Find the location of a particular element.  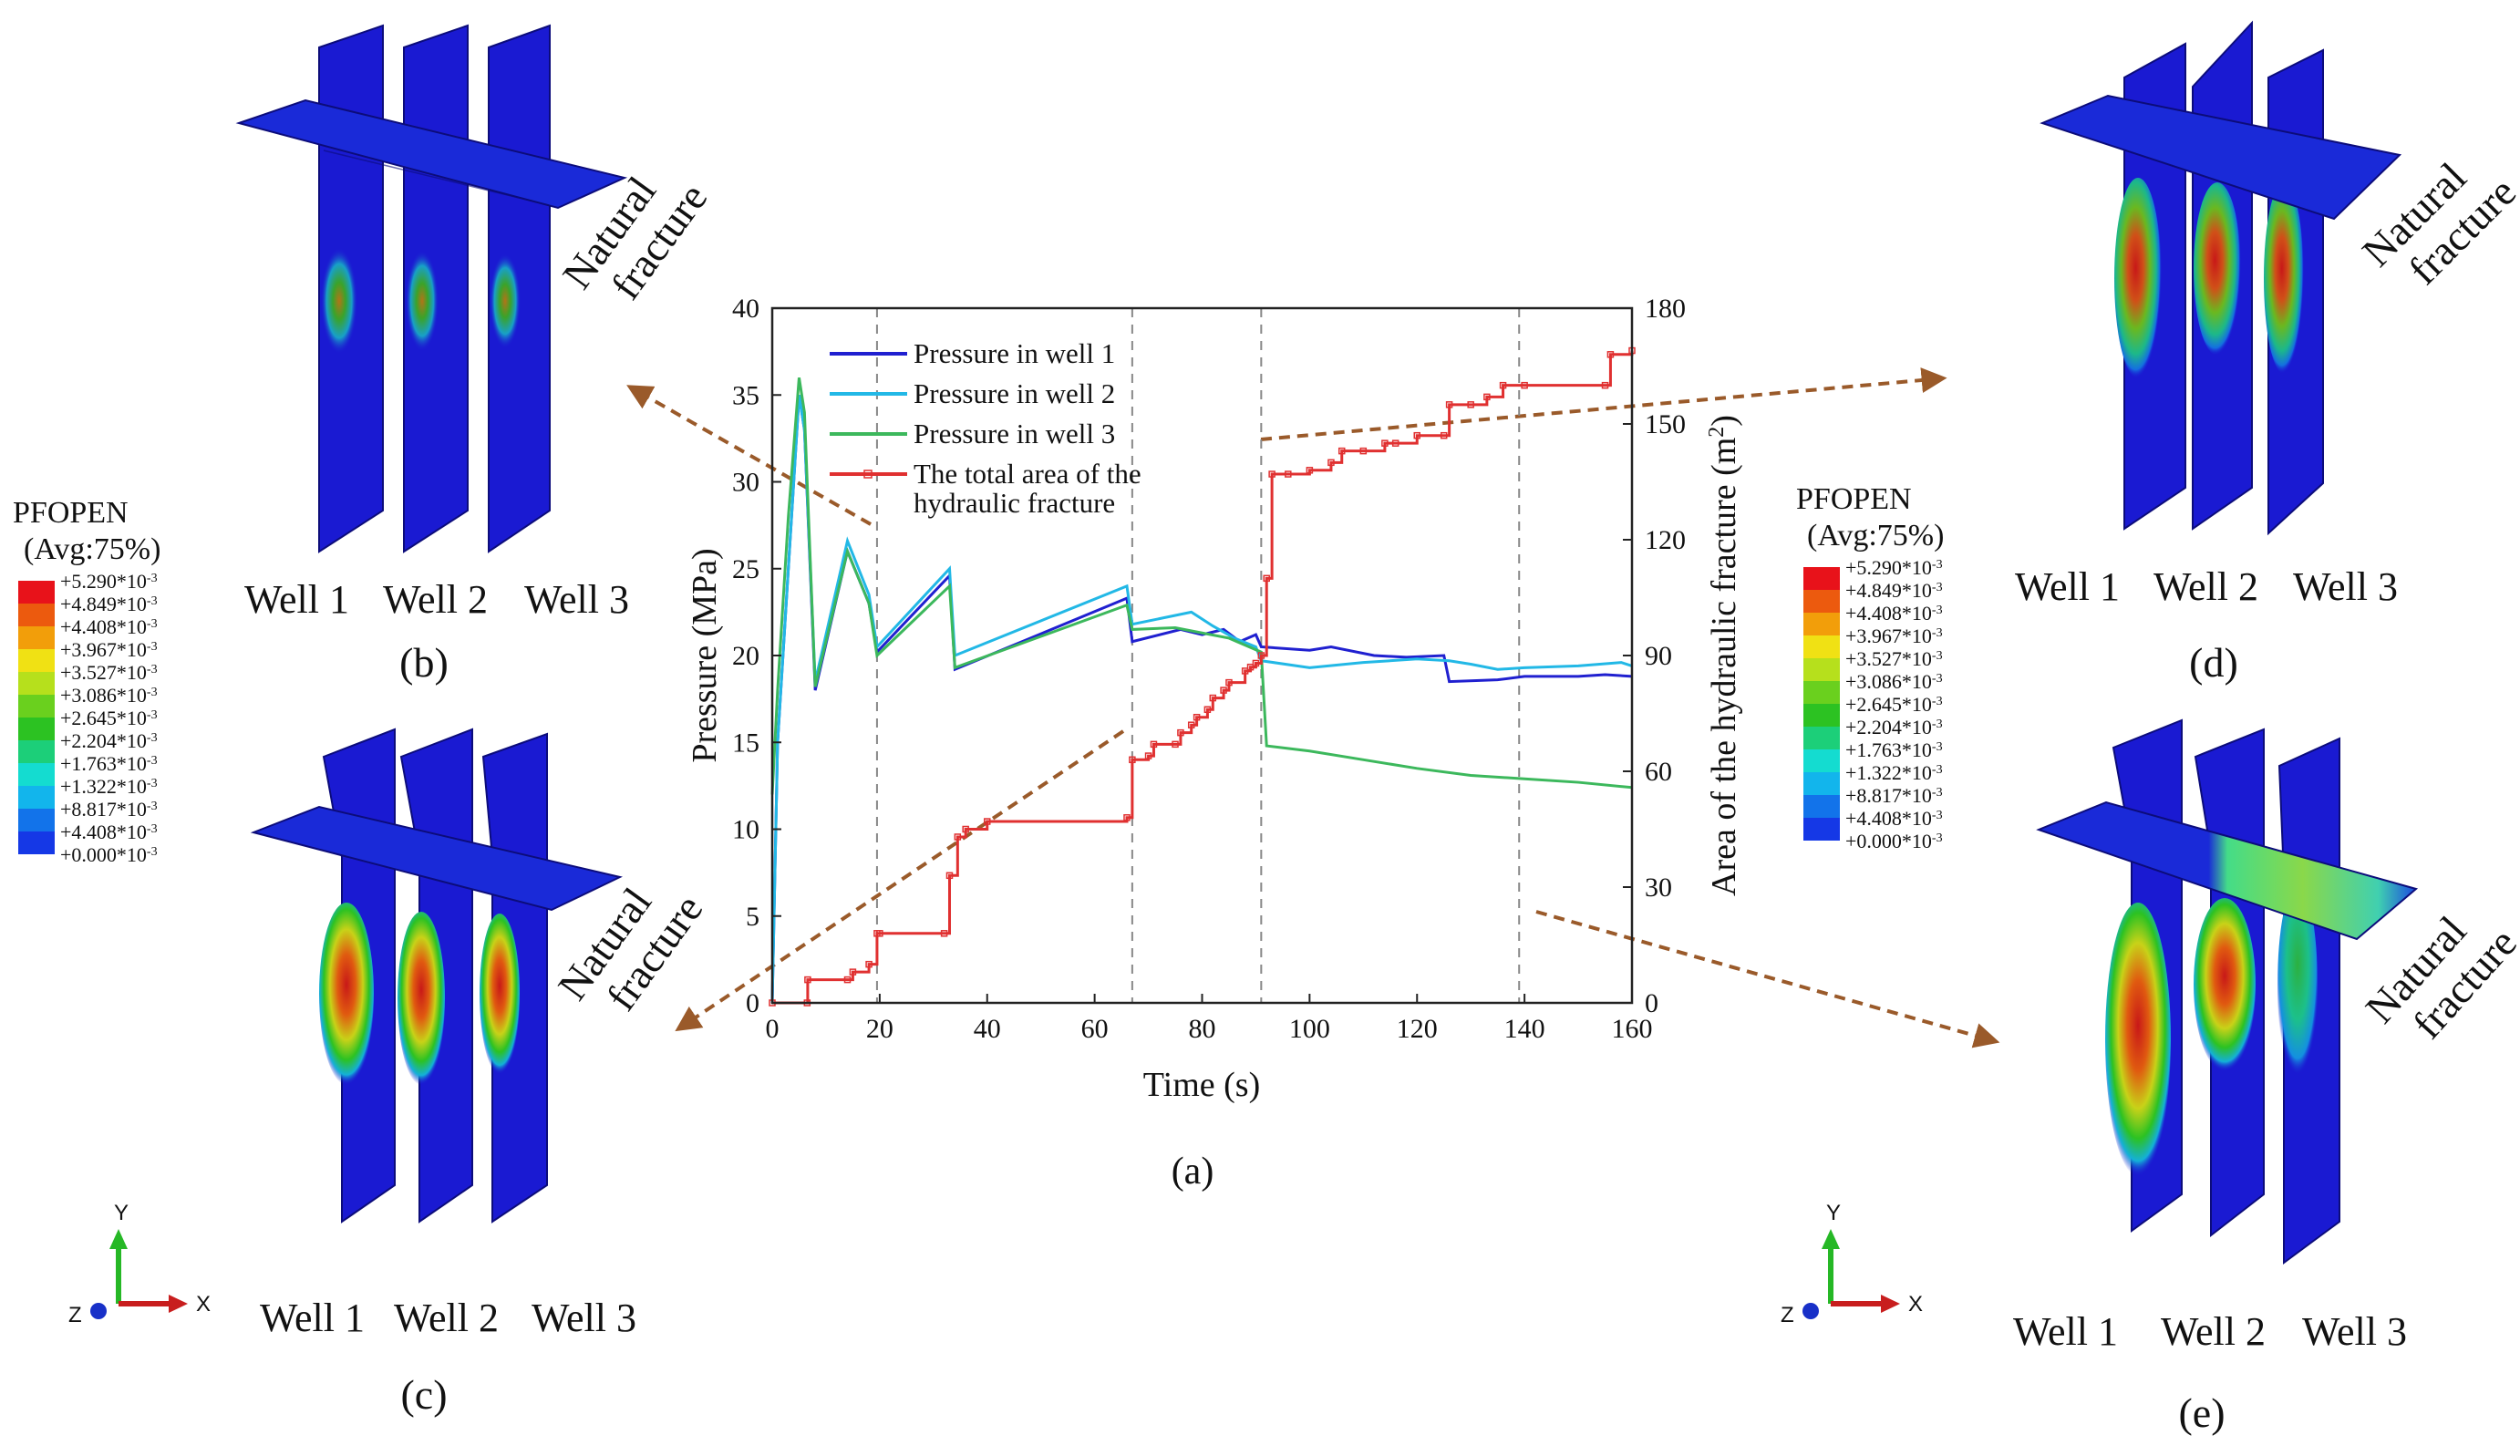

y-tick-label: 30 is located at coordinates (745, 483).